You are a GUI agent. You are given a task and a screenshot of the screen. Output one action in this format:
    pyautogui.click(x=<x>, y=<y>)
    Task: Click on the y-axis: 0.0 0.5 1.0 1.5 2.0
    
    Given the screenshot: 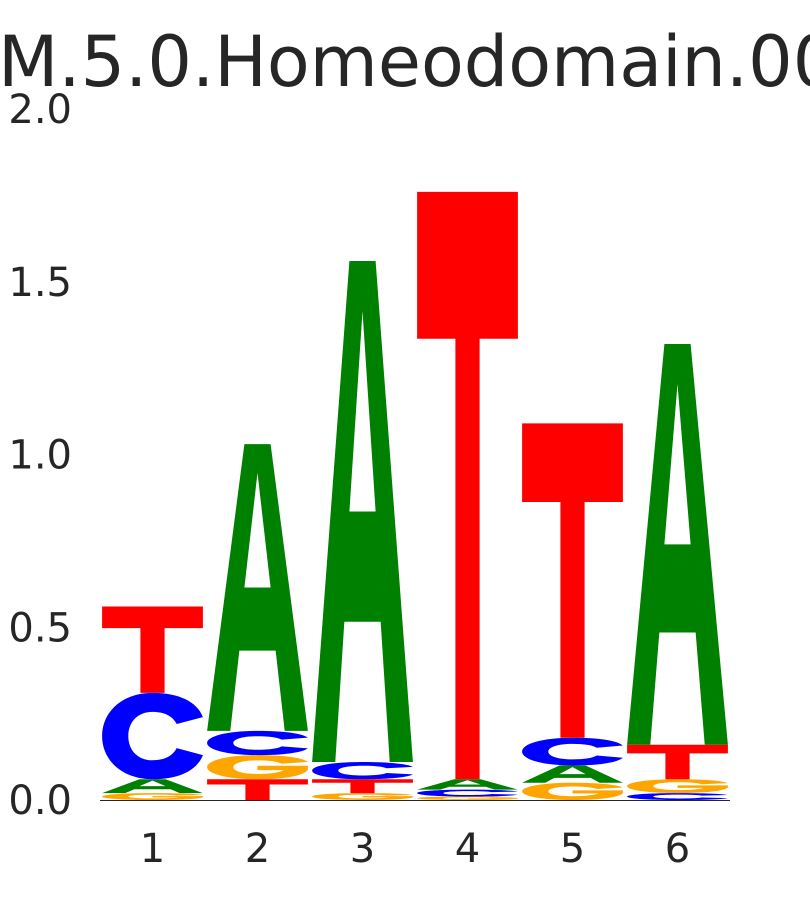 What is the action you would take?
    pyautogui.click(x=40, y=455)
    